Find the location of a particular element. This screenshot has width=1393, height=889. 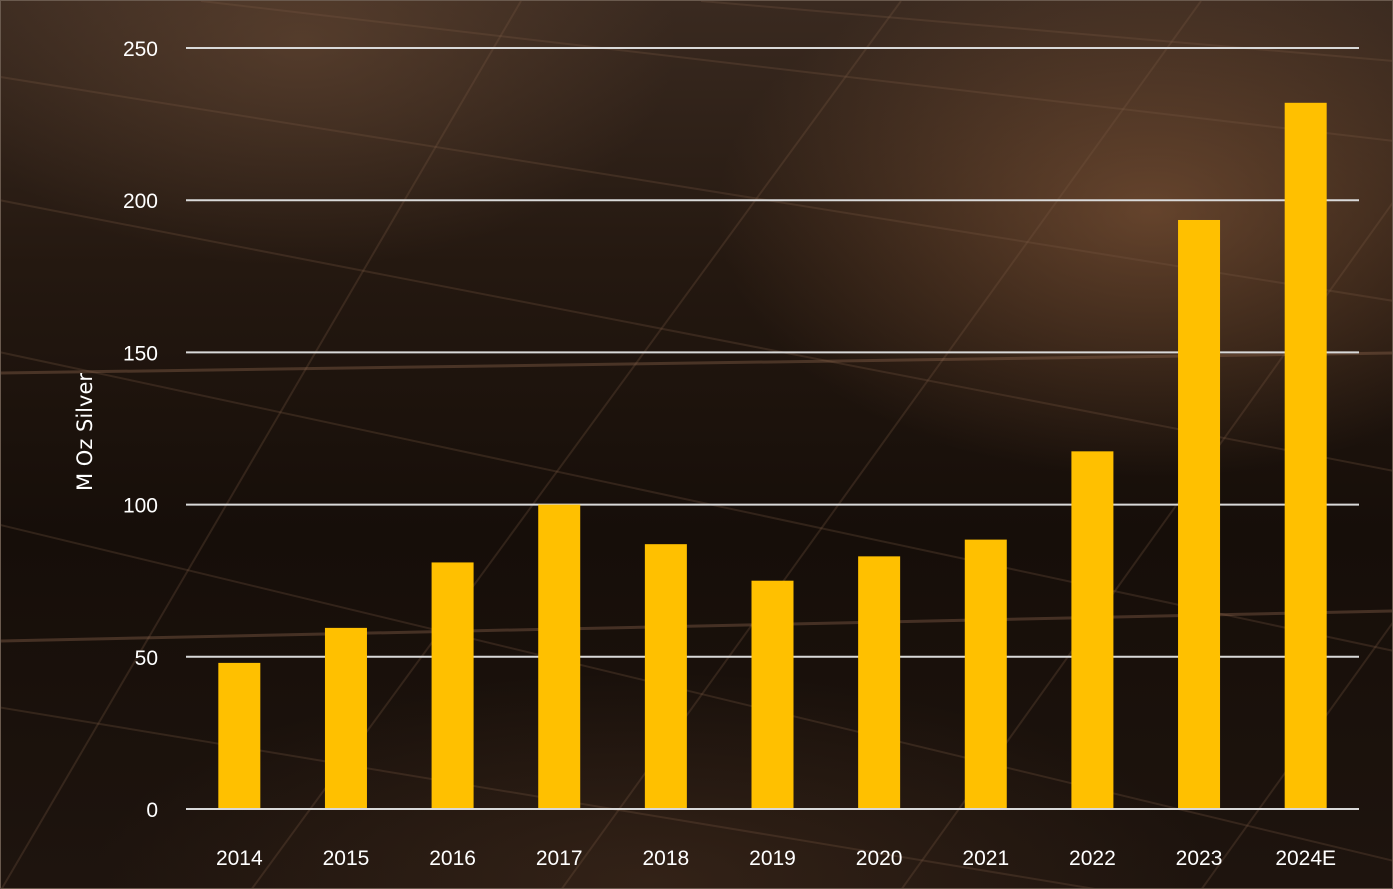

x-tick-label-2017: 2017 is located at coordinates (559, 858).